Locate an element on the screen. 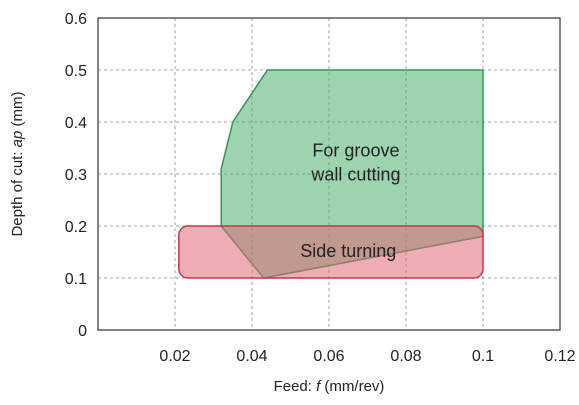 The height and width of the screenshot is (405, 579). y-tick-label: 0.2 is located at coordinates (76, 227).